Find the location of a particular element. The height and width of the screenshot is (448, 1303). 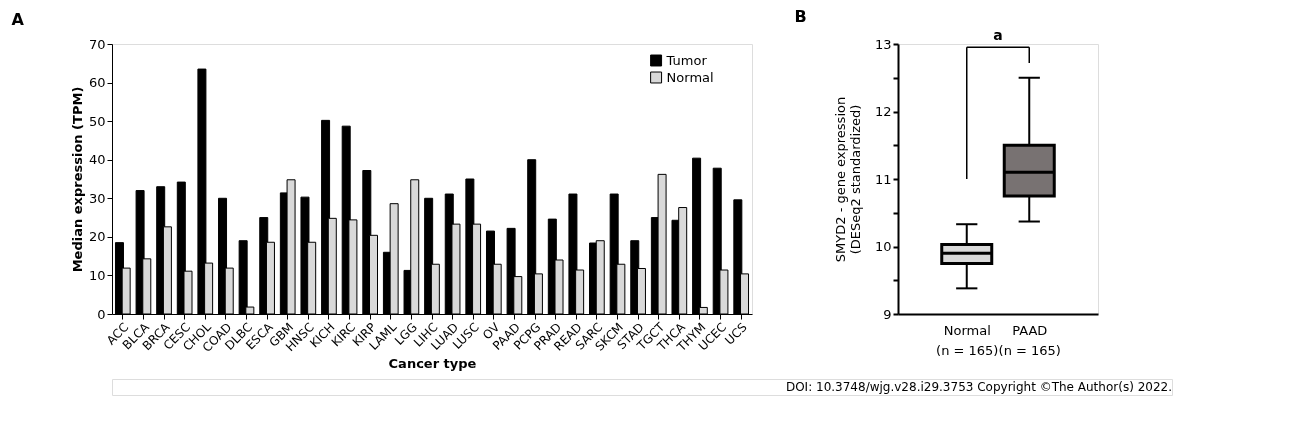

y-axis-title: SMYD2 - gene expression (DESeq2 standardized) is located at coordinates (847, 179).